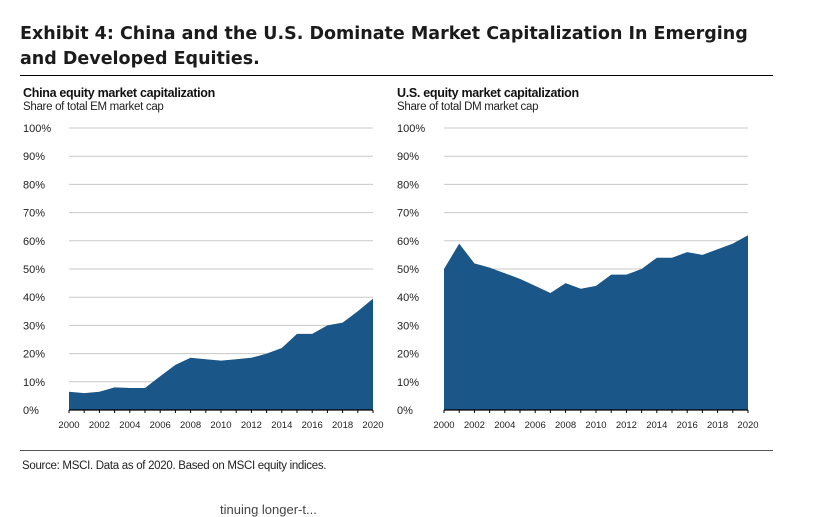 The width and height of the screenshot is (829, 517). I want to click on us-y-tick-label: 0%, so click(405, 411).